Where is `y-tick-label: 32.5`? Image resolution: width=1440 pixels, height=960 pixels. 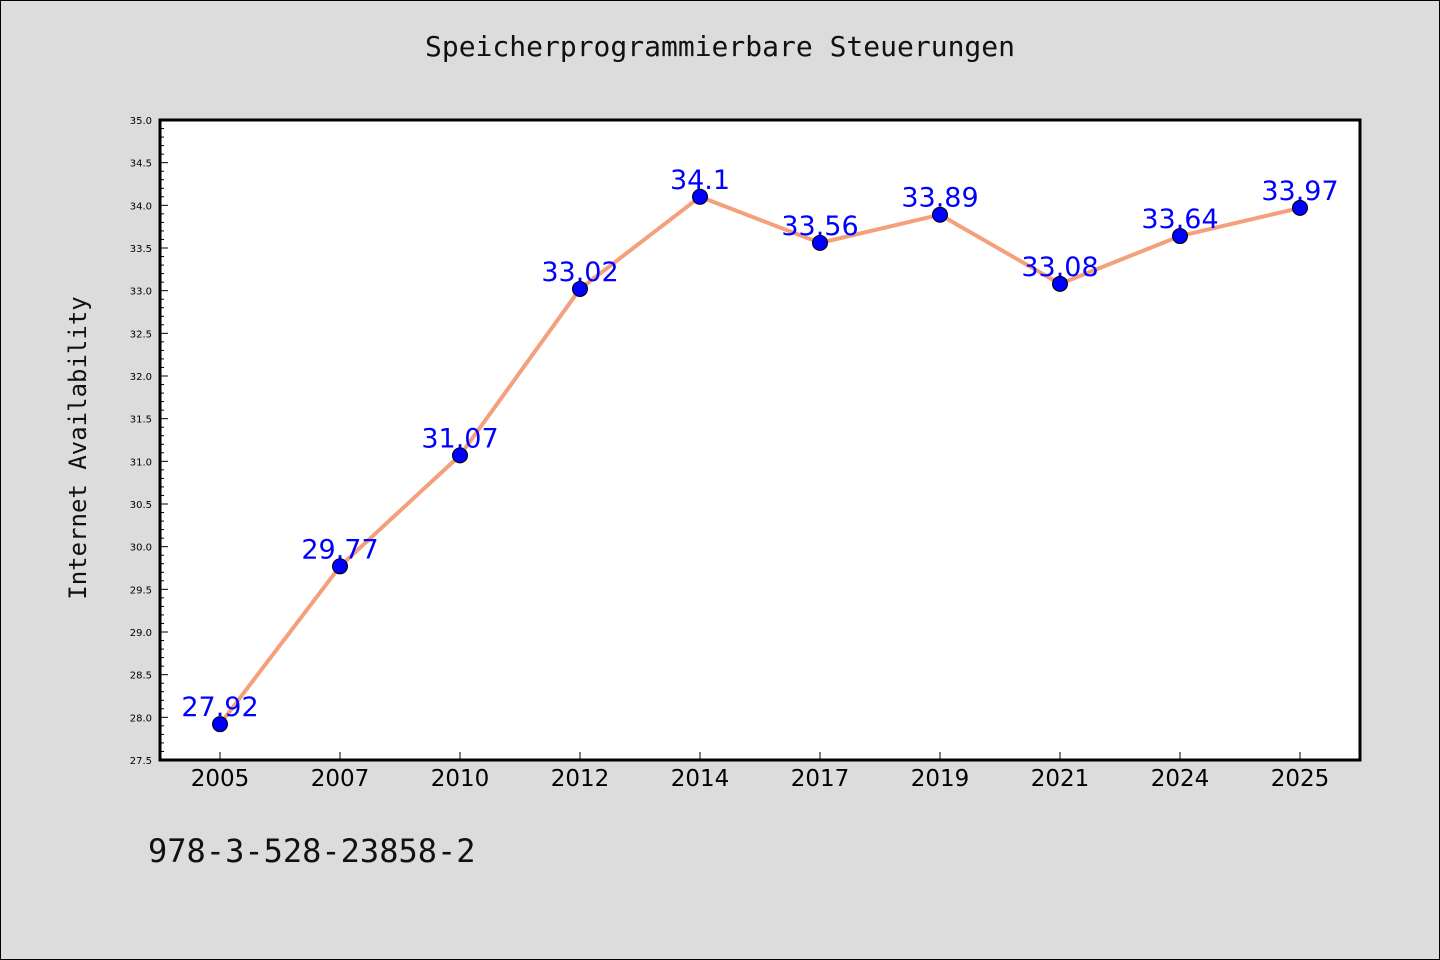 y-tick-label: 32.5 is located at coordinates (141, 334).